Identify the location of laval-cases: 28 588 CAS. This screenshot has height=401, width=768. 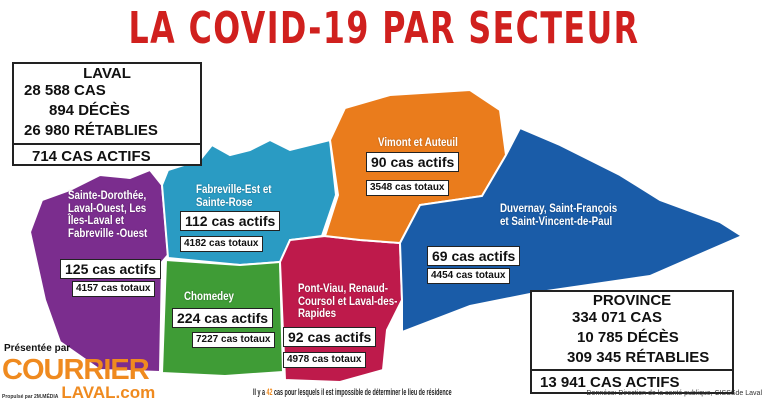
(65, 90).